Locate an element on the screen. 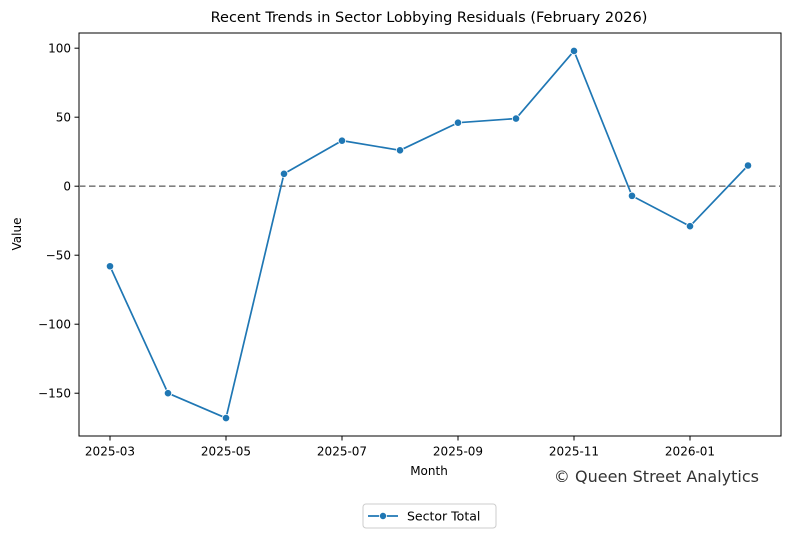  y-tick-label: 50 is located at coordinates (63, 117).